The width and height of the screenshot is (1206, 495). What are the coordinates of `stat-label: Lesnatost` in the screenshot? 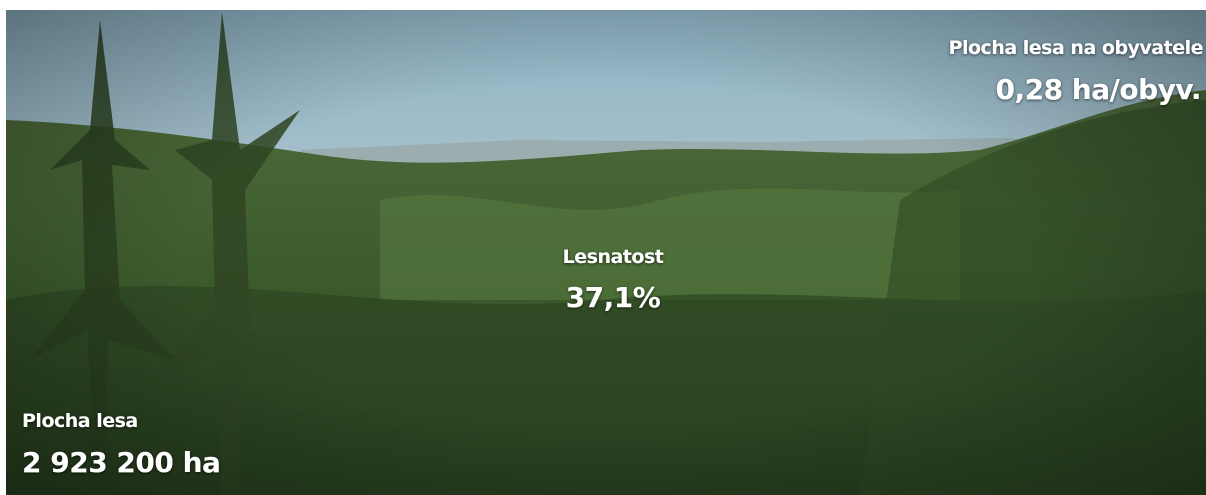 It's located at (613, 257).